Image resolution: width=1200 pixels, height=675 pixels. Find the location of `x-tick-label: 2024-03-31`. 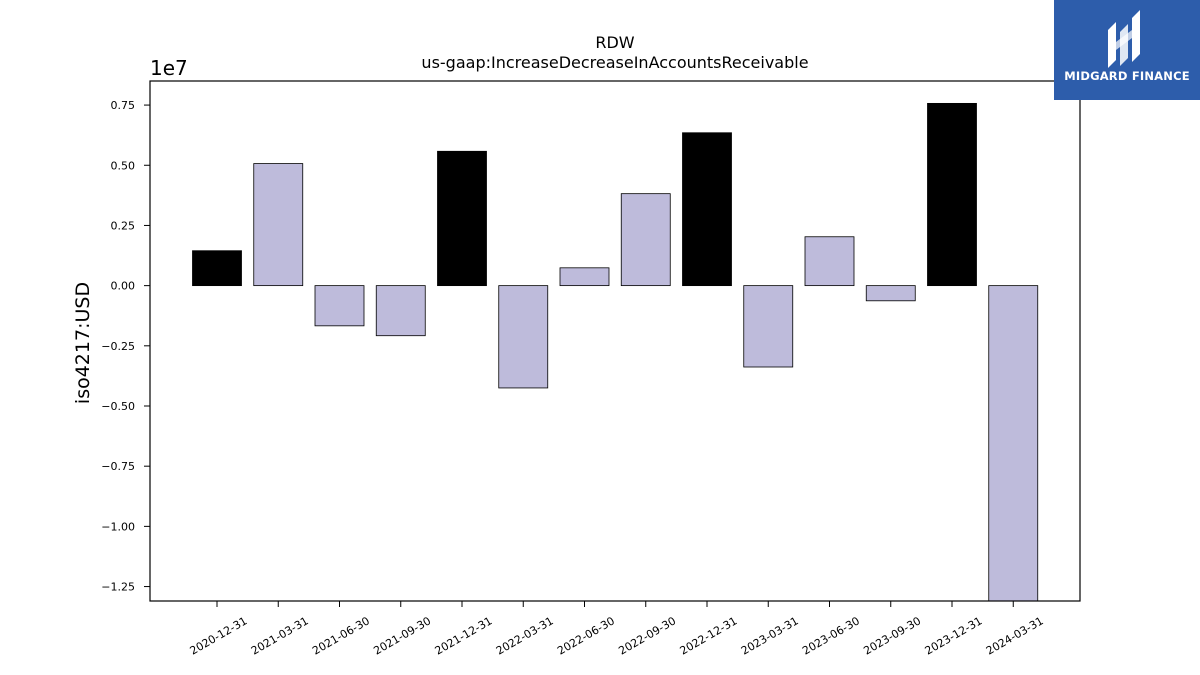

x-tick-label: 2024-03-31 is located at coordinates (1015, 635).